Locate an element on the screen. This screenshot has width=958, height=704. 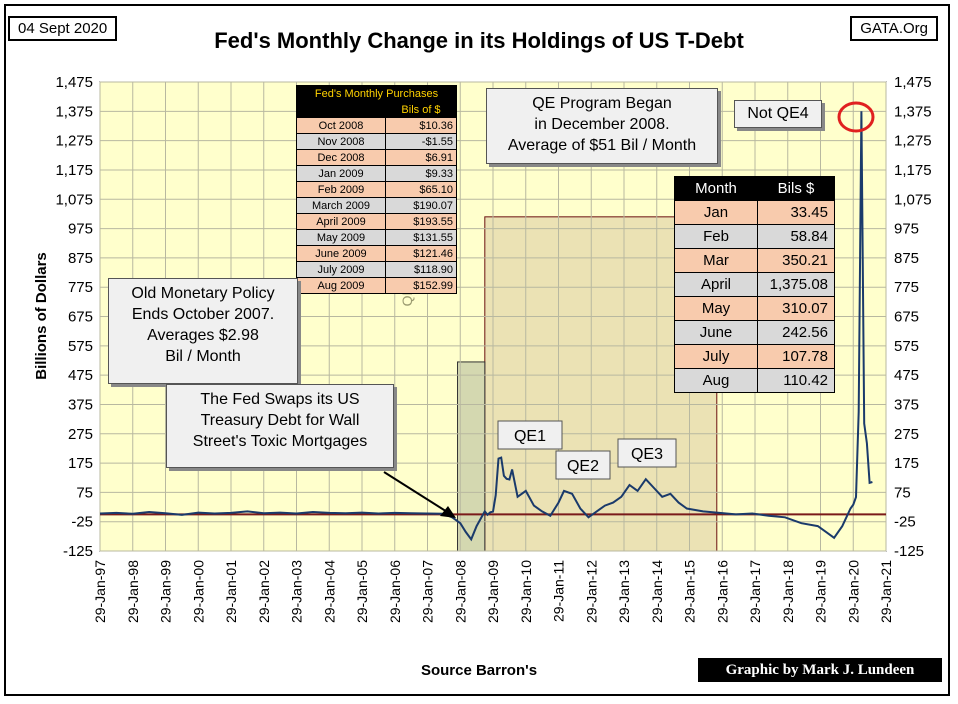
spike-circle is located at coordinates (856, 117).